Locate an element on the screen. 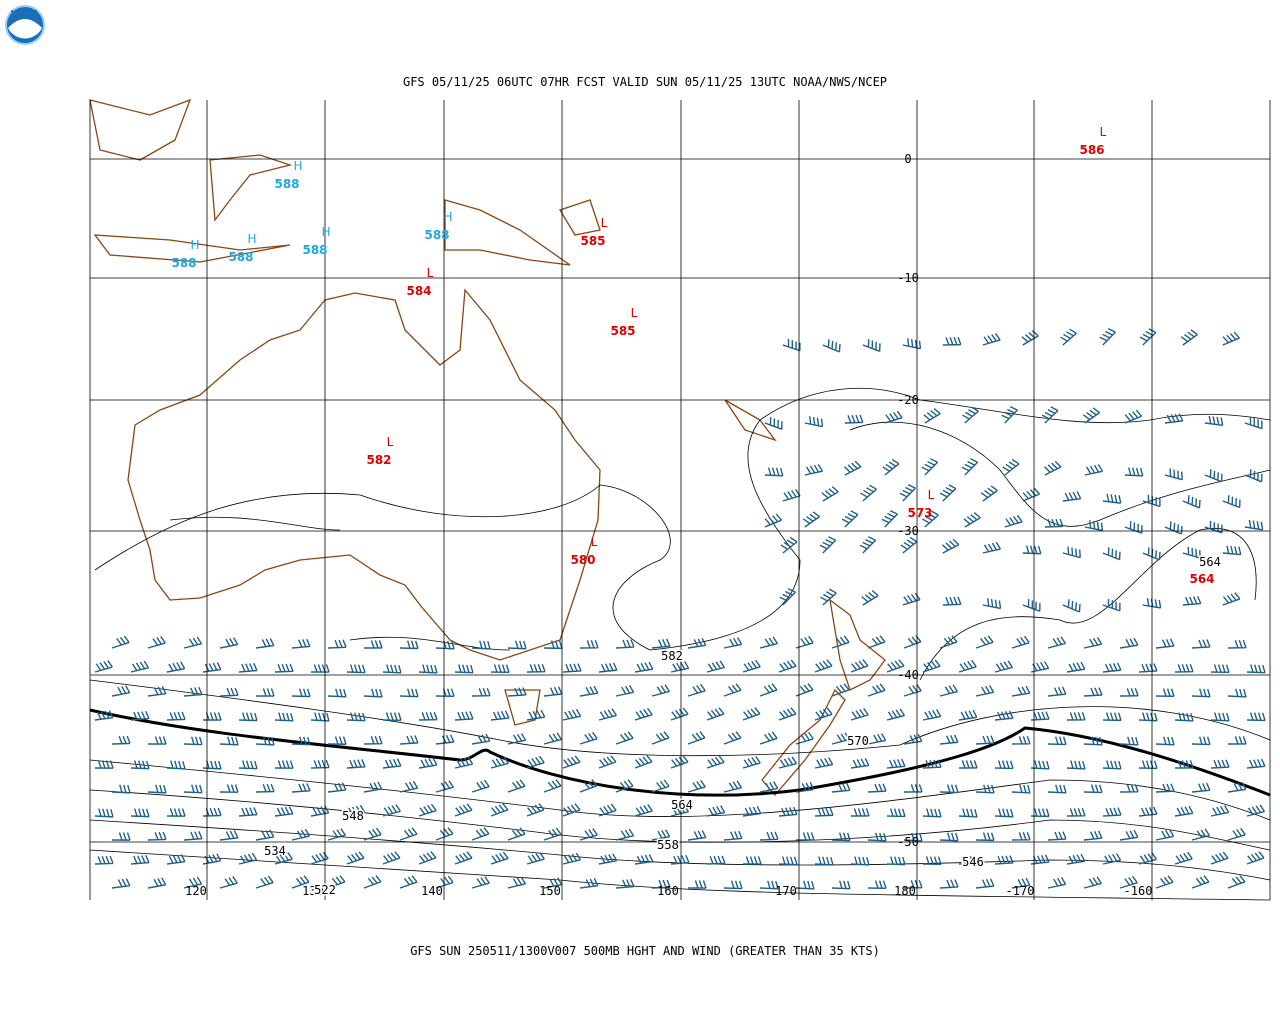  lon-label: 140 is located at coordinates (432, 891).